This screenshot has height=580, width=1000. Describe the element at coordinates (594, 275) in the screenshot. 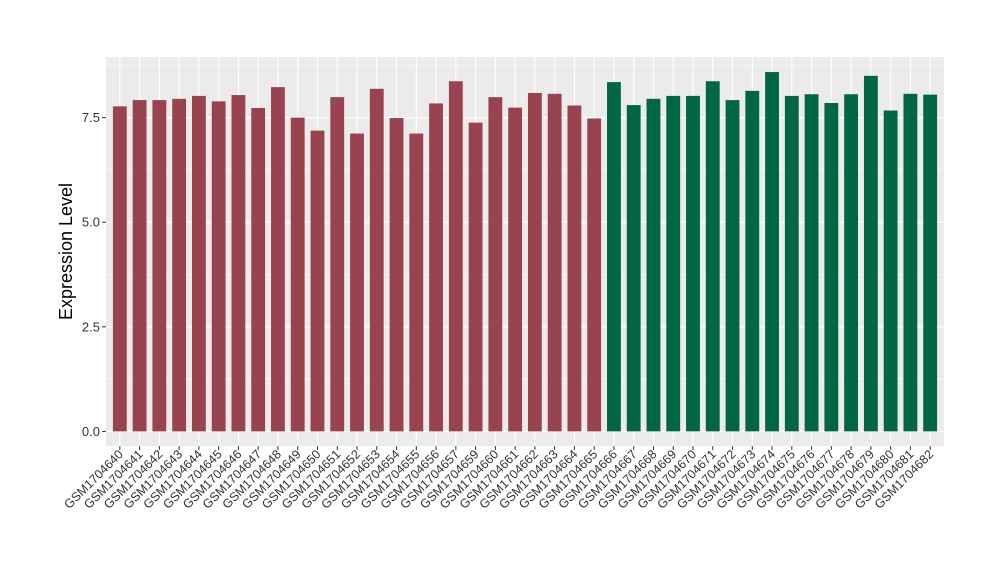

I see `bar-GSM1704665` at that location.